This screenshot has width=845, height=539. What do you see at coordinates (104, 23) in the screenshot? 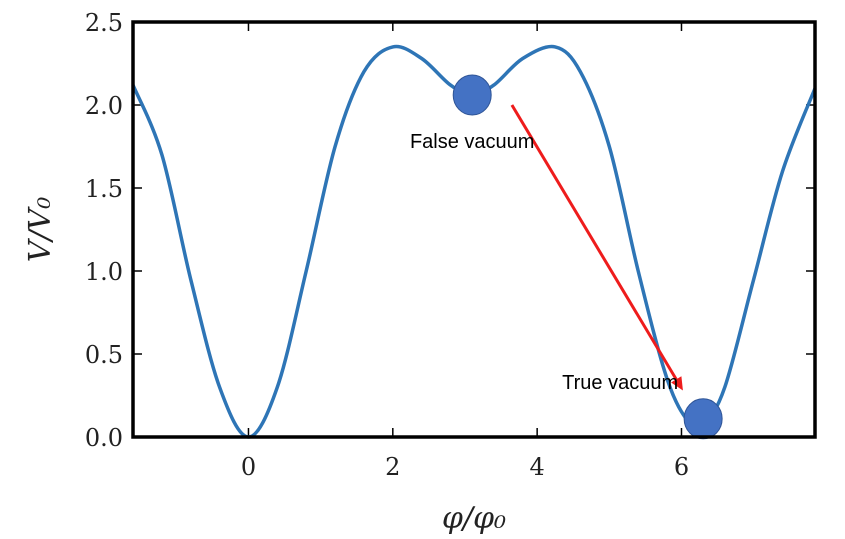
I see `y-tick-label-5: 2.5` at bounding box center [104, 23].